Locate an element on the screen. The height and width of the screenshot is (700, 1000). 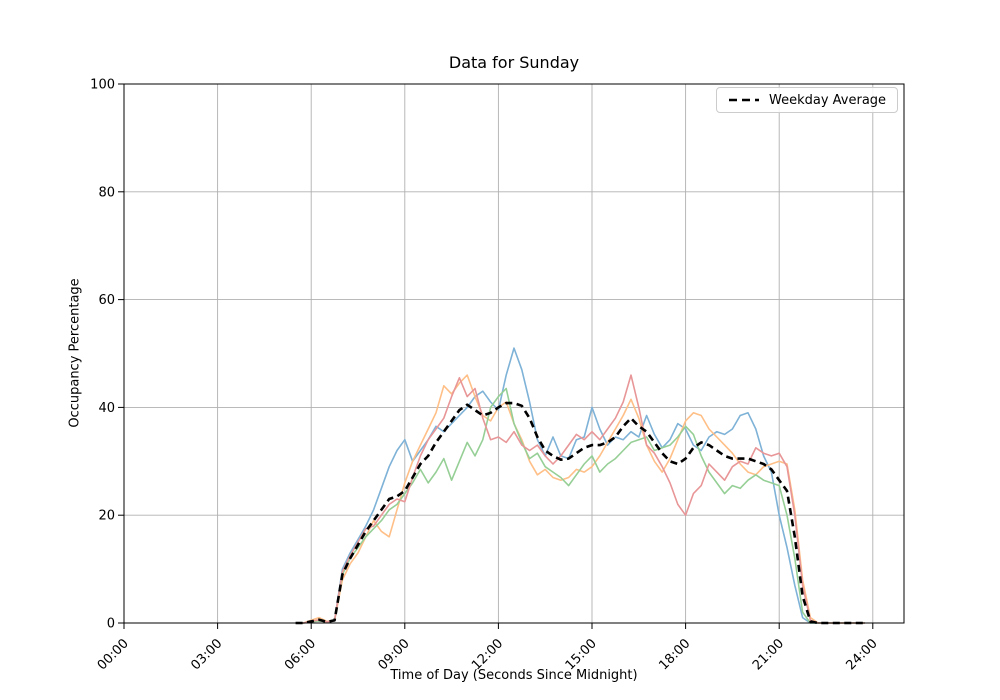
chart-title: Data for Sunday is located at coordinates (514, 62).